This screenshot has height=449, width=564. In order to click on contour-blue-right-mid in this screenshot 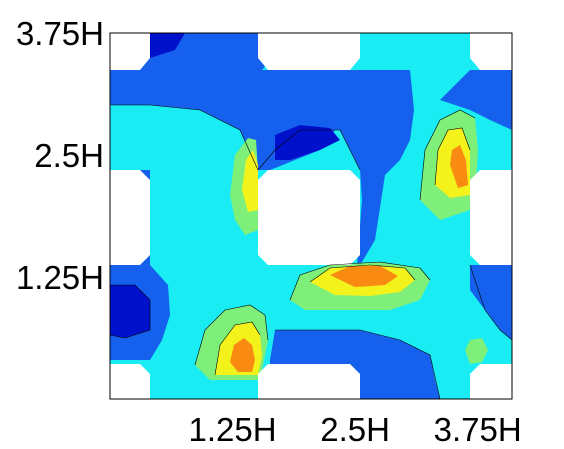, I will do `click(491, 302)`.